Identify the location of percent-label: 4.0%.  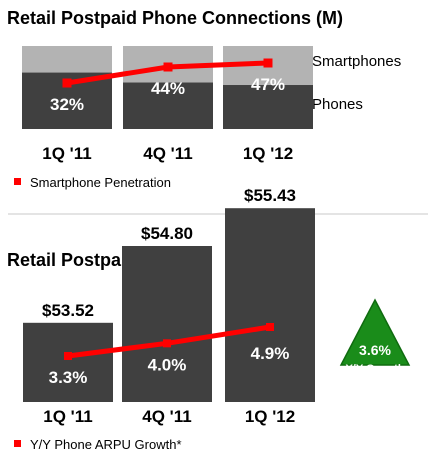
(167, 364).